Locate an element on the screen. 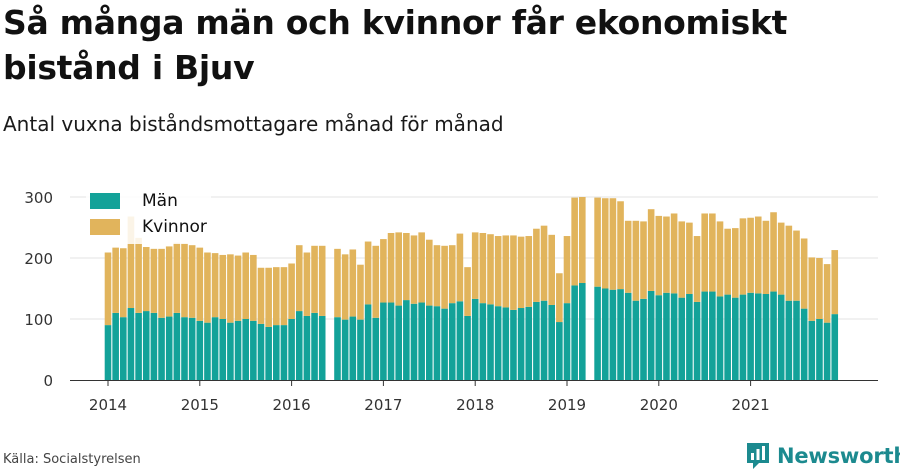 This screenshot has width=900, height=474. x-tick-label: 2014 is located at coordinates (108, 405).